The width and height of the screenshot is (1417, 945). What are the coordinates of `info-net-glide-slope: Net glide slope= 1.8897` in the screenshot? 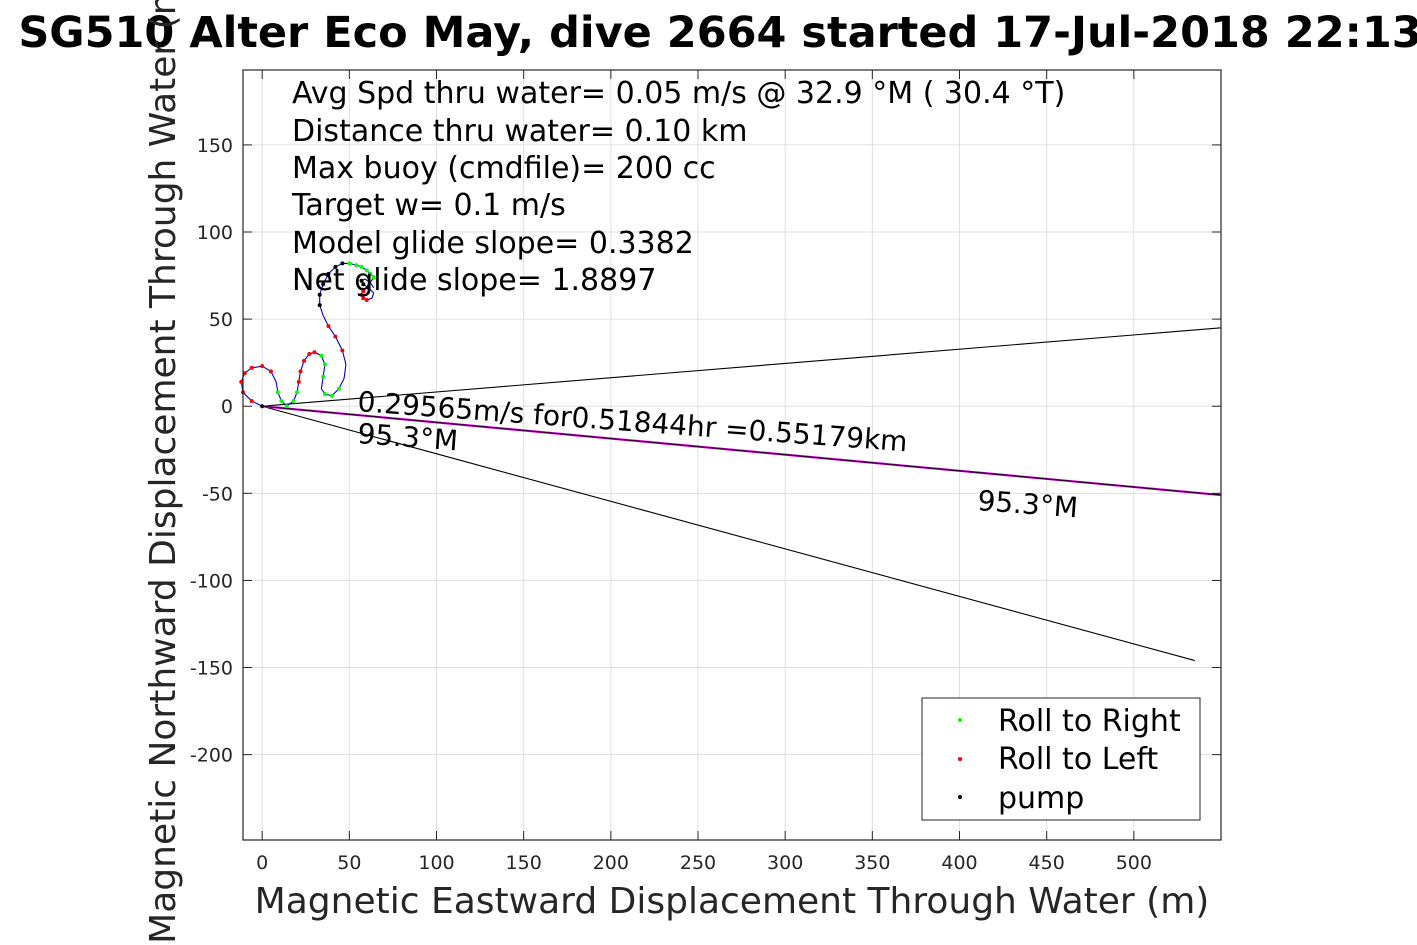 It's located at (474, 280).